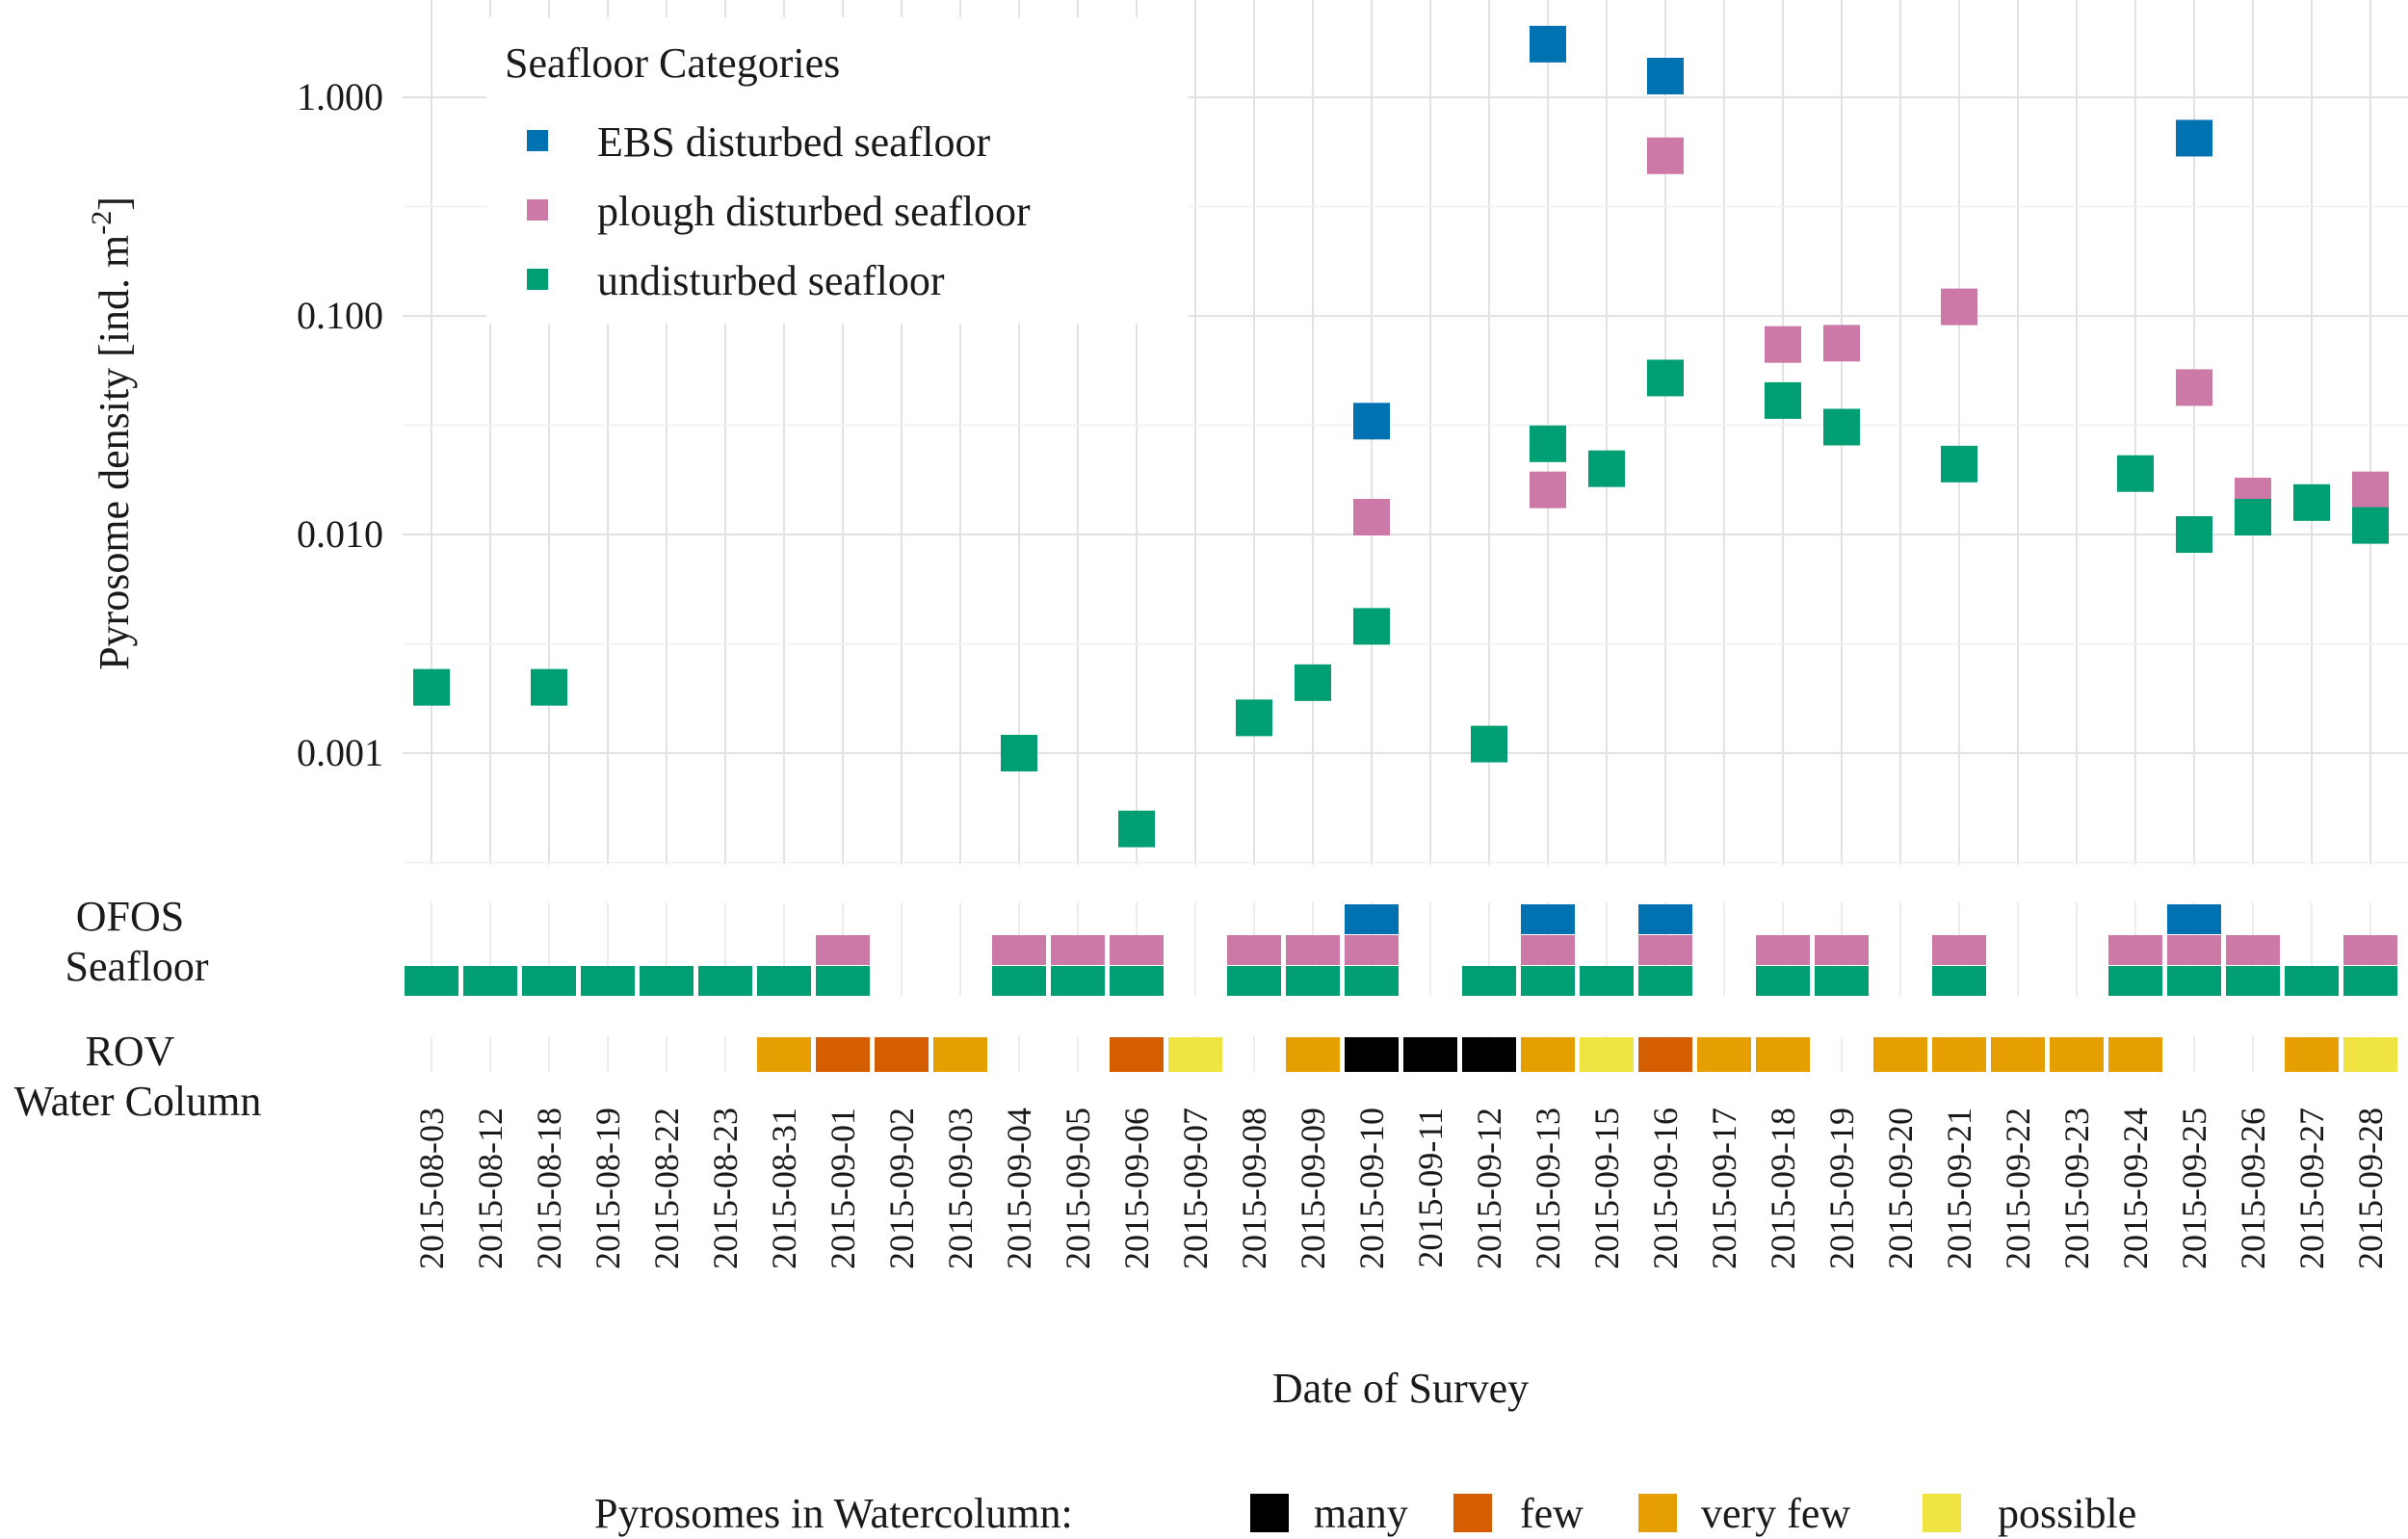 This screenshot has height=1539, width=2408. Describe the element at coordinates (2135, 1055) in the screenshot. I see `rov-cell-2015-09-24-very-few` at that location.